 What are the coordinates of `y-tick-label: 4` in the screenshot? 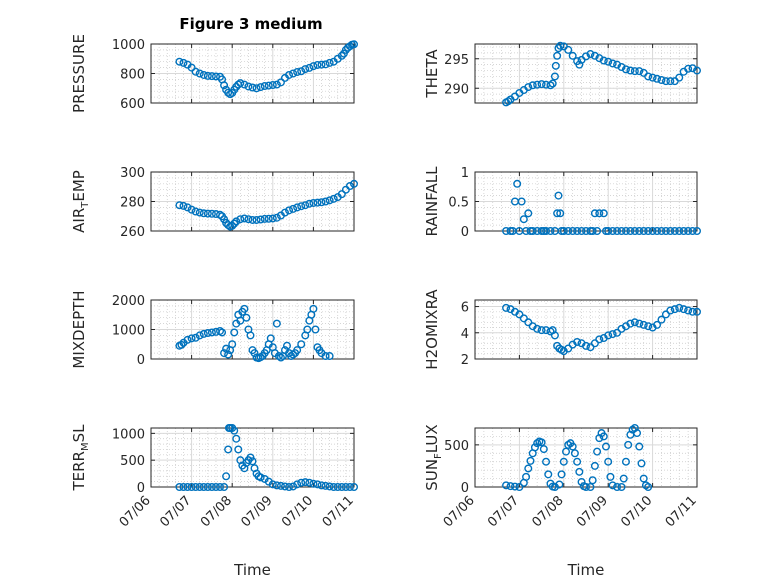 It's located at (465, 334).